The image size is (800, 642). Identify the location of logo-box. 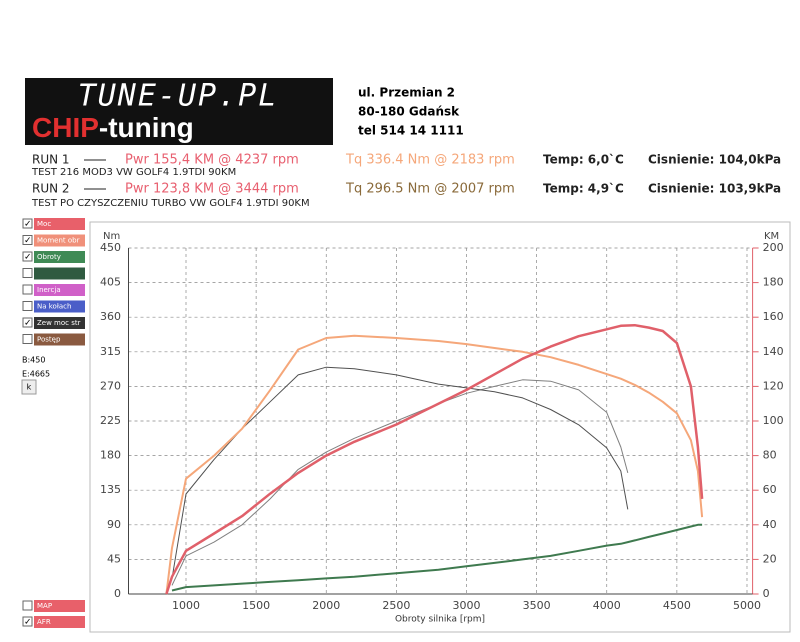
(179, 111).